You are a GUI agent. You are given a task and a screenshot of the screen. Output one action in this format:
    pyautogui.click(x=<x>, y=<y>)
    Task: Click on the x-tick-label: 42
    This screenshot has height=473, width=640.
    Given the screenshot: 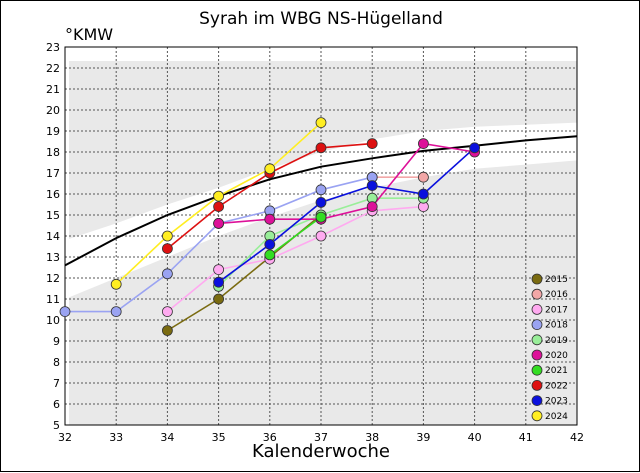 What is the action you would take?
    pyautogui.click(x=577, y=437)
    